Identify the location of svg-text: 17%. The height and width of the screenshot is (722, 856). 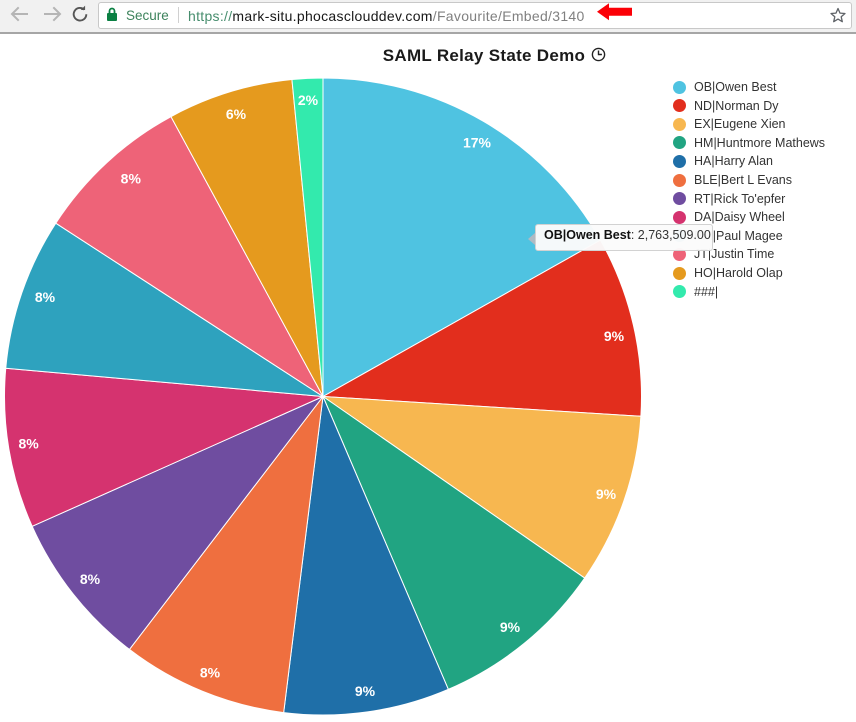
(477, 143).